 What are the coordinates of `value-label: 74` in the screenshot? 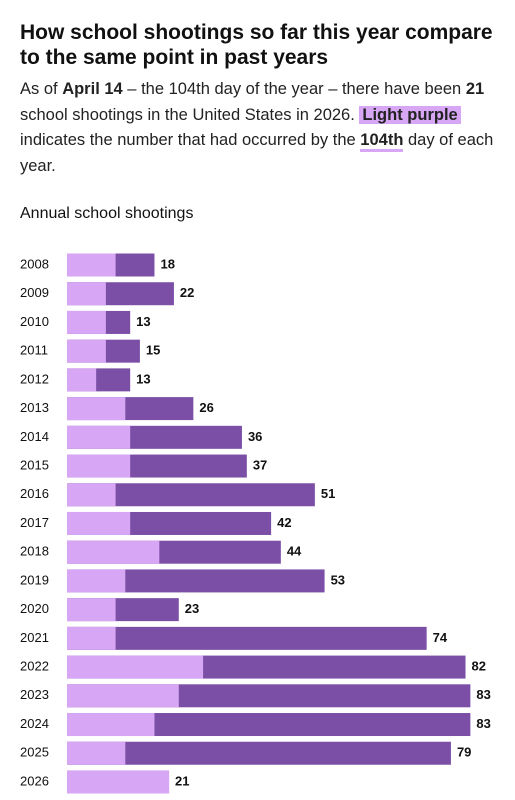 It's located at (440, 637).